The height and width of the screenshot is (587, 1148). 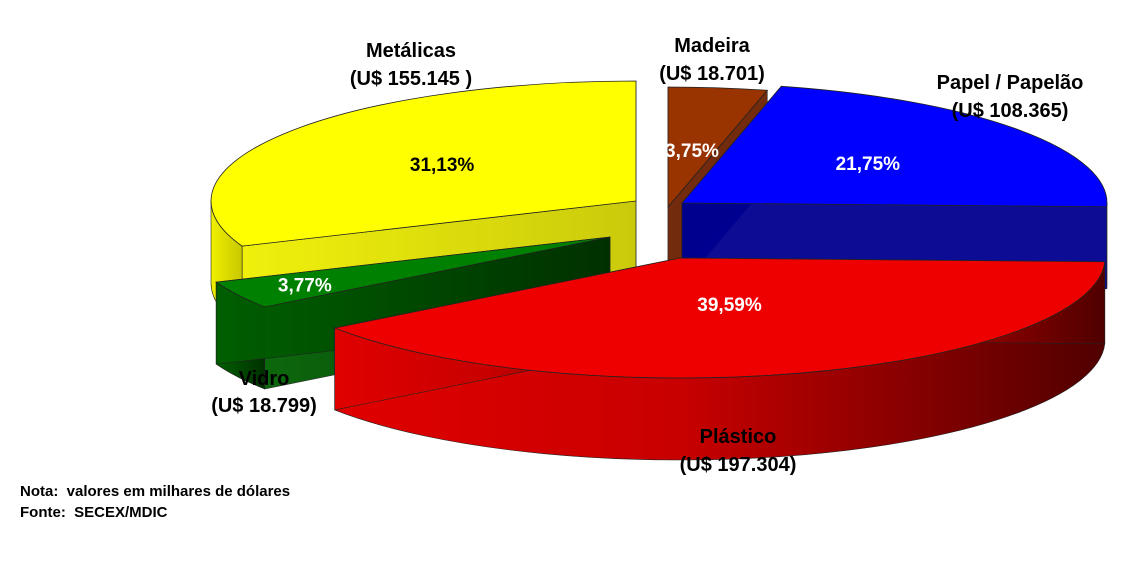 I want to click on value-label-papel-papel-o: (U$ 108.365), so click(x=1010, y=111).